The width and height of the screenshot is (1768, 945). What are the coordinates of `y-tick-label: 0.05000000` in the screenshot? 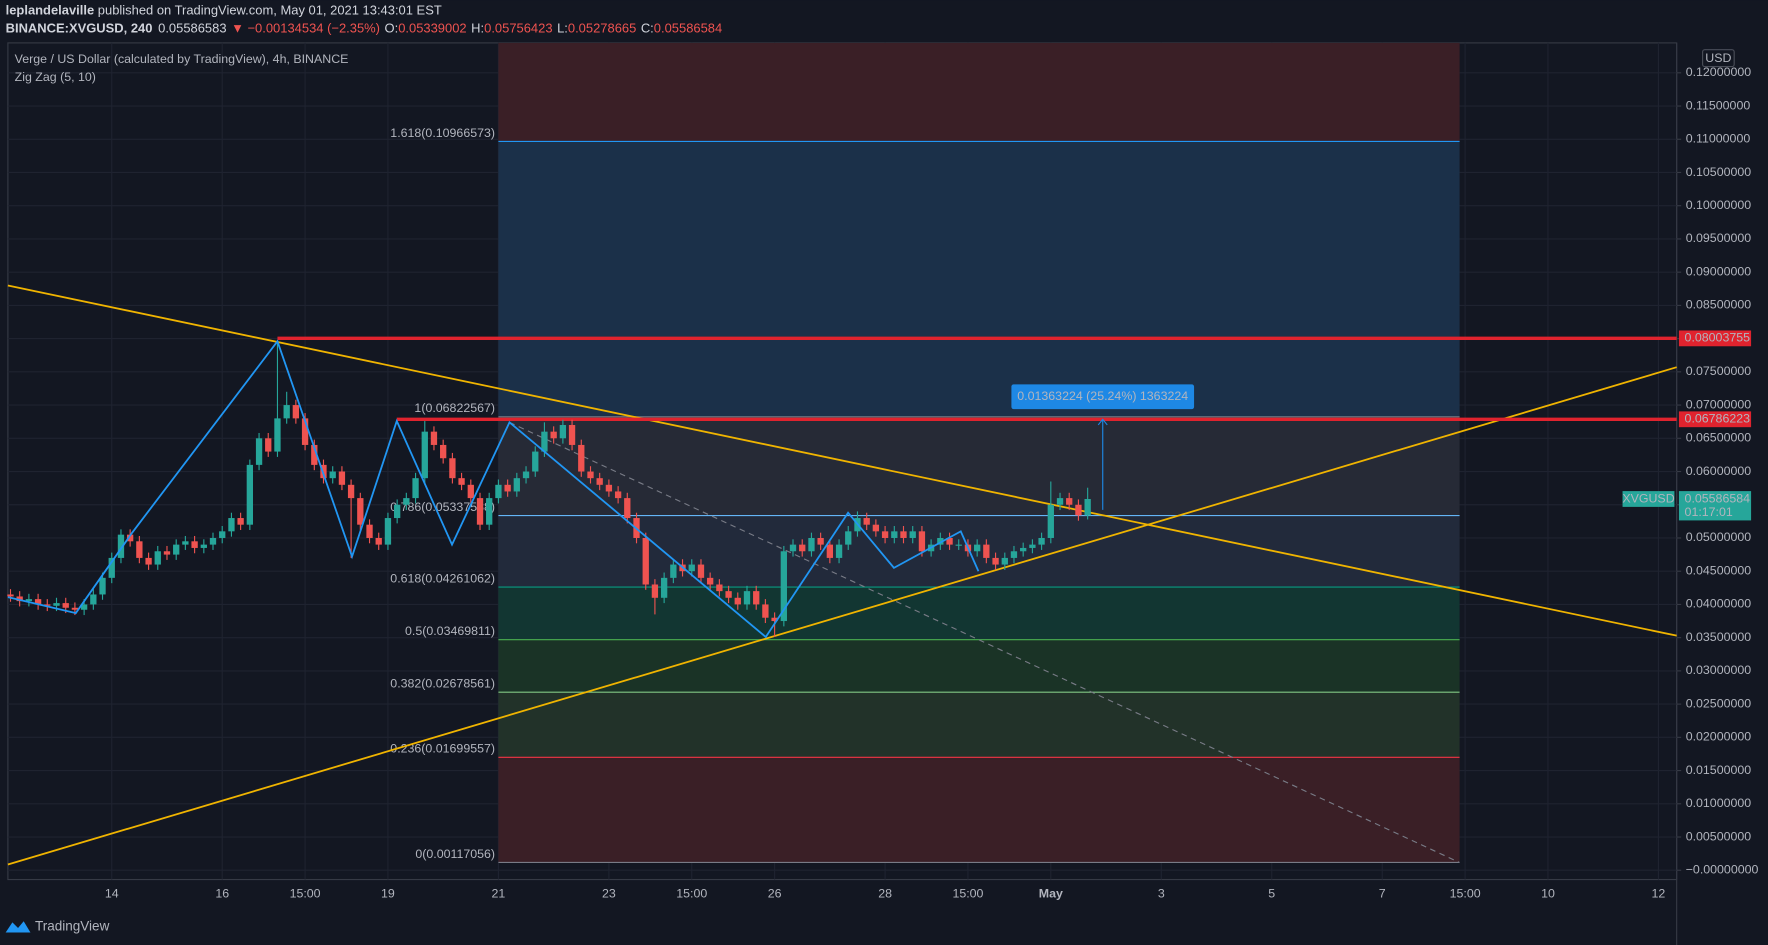 It's located at (1719, 537).